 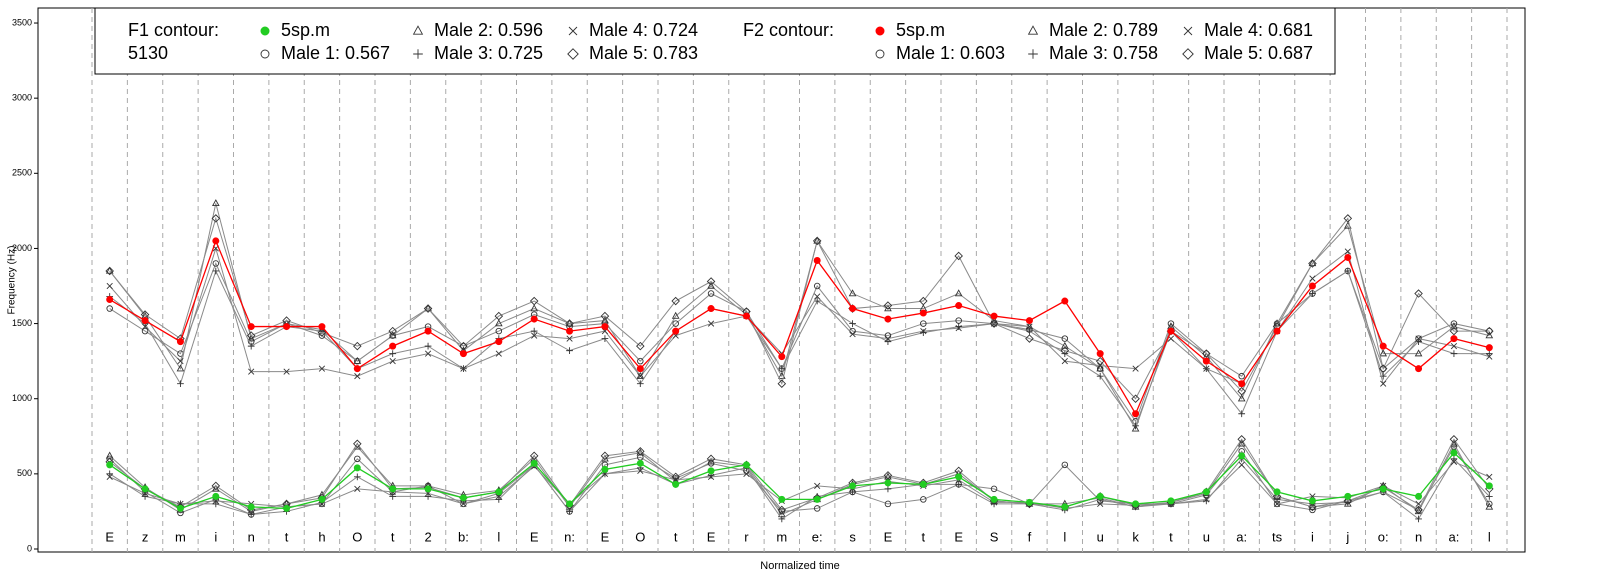 I want to click on segment-label: s, so click(x=852, y=536).